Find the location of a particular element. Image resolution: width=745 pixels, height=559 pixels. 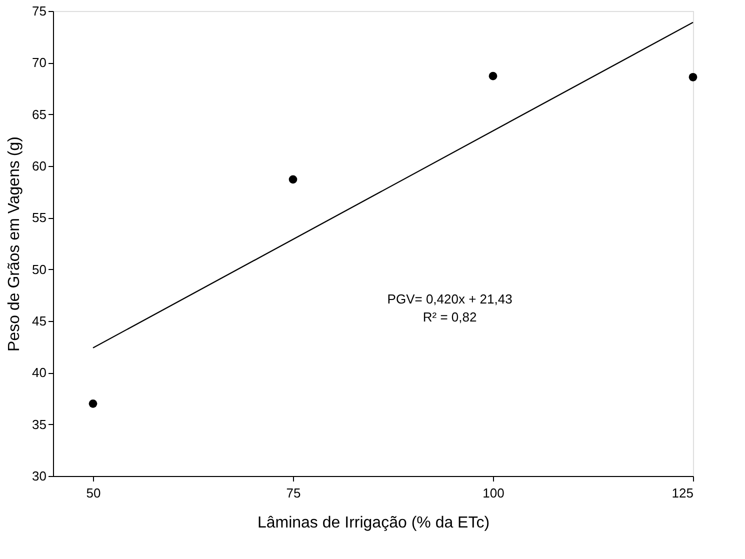

annotation: PGV= 0,420x + 21,43 is located at coordinates (449, 298).